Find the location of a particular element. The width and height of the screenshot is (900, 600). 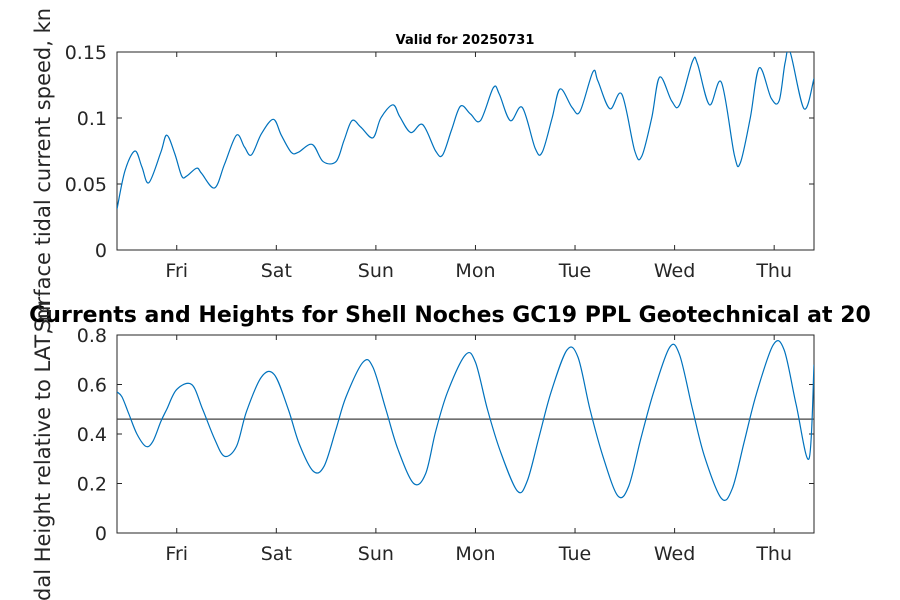

ylabel-current-speed: Surface tidal current speed, kn is located at coordinates (43, 170).